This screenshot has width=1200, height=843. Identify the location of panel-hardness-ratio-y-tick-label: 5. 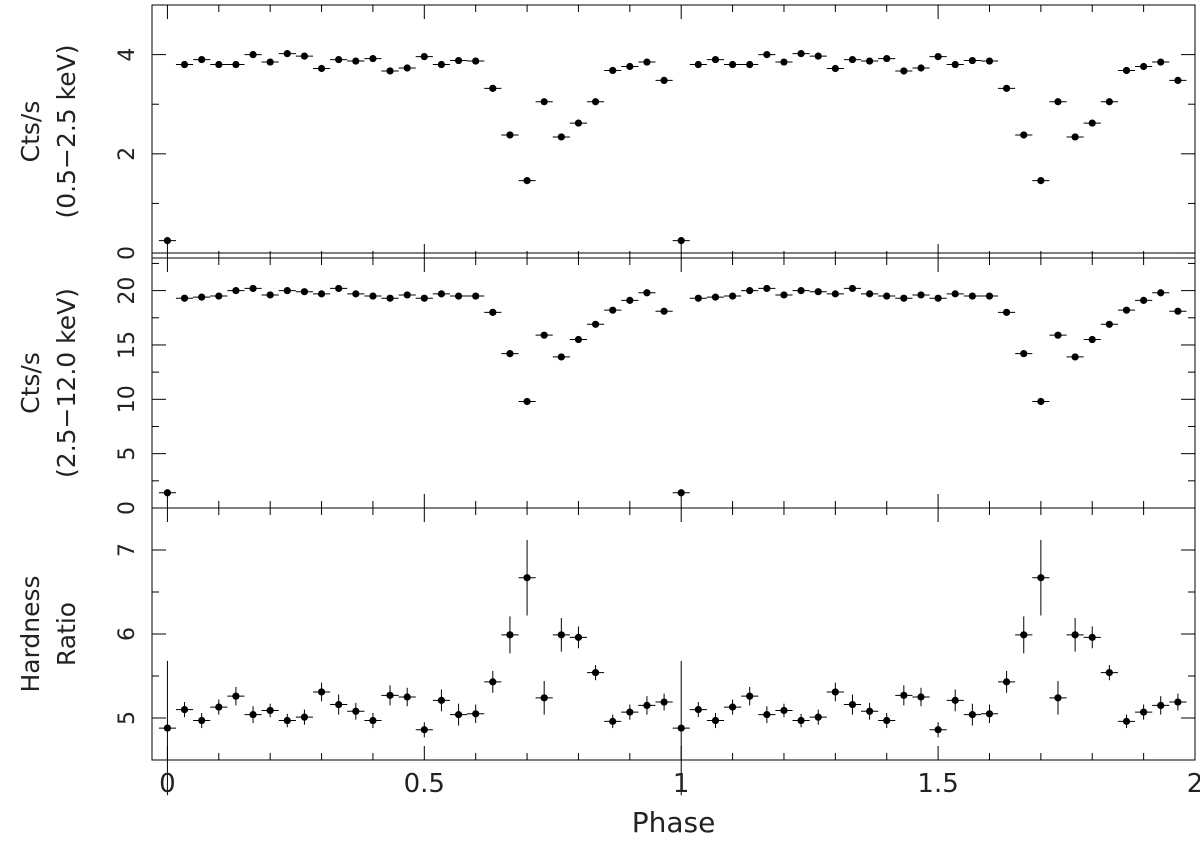
(127, 718).